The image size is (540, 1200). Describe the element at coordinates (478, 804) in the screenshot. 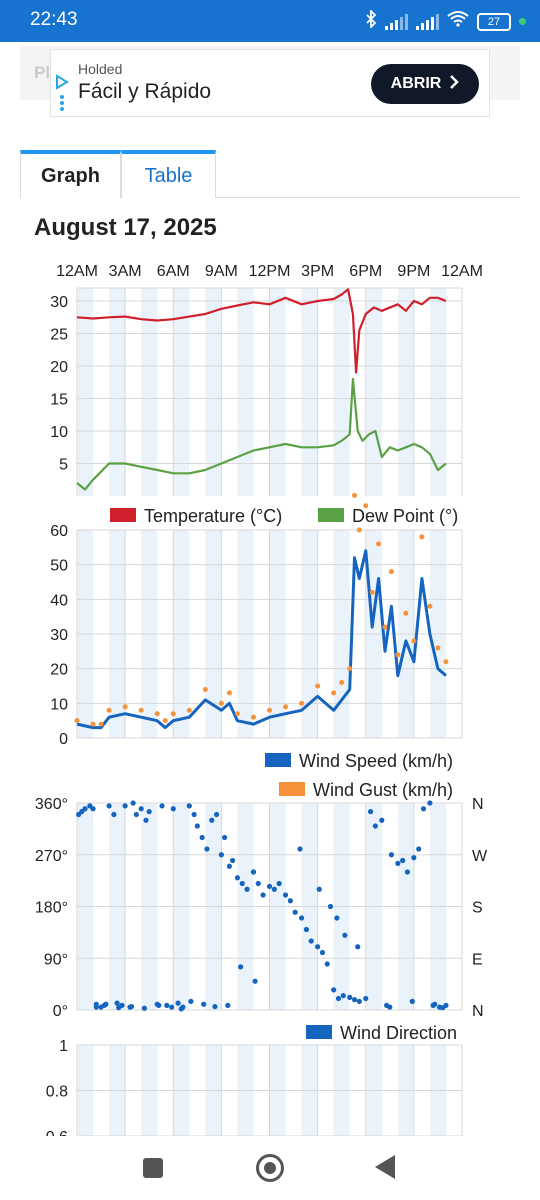

I see `y2-tick-label: N` at that location.